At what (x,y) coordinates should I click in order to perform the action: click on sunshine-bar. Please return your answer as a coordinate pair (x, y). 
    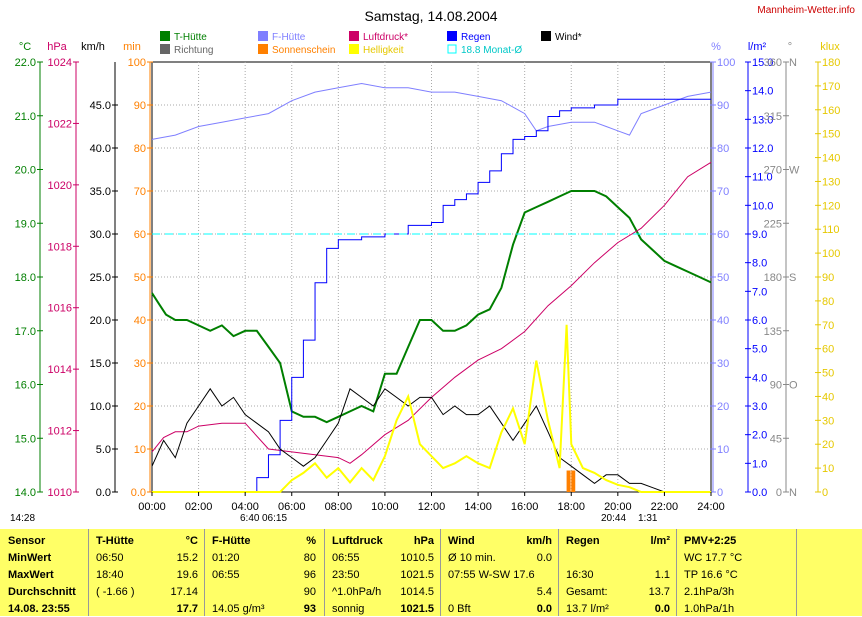
    Looking at the image, I should click on (573, 481).